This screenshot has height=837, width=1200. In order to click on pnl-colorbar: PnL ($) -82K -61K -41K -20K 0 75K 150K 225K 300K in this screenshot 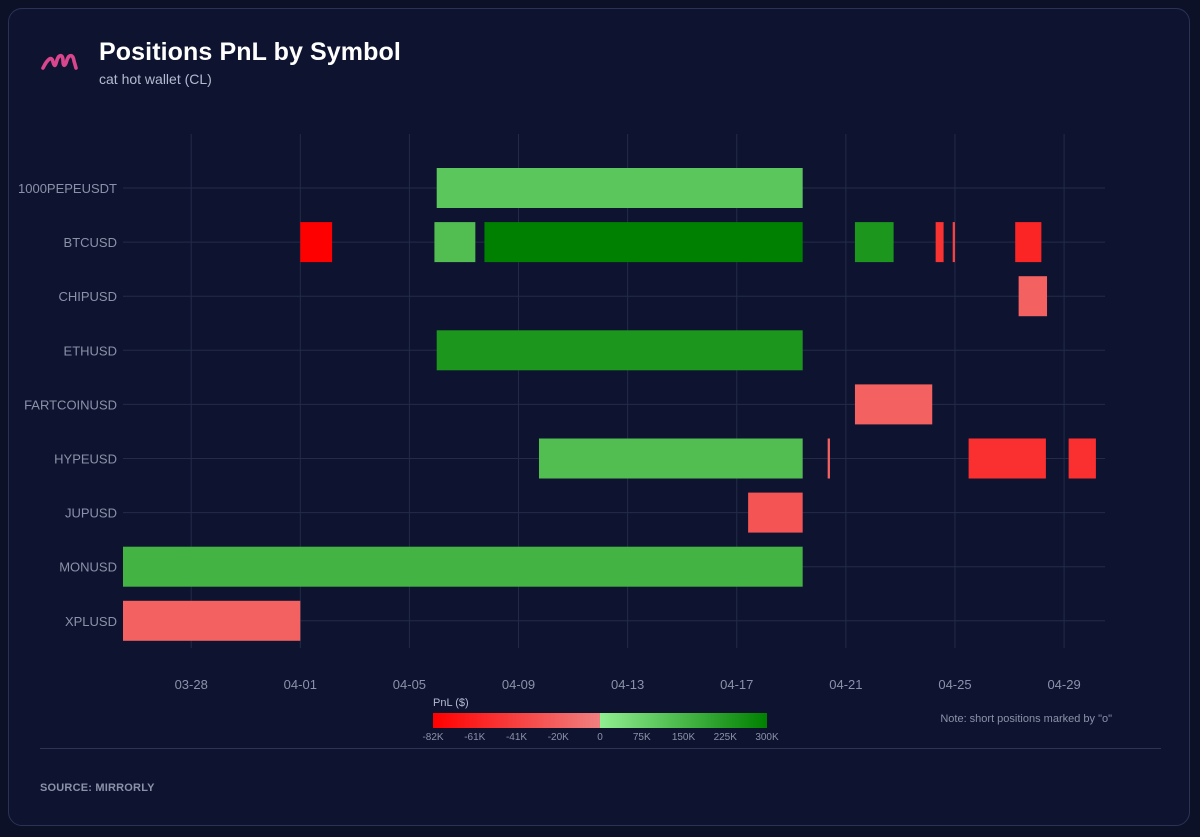, I will do `click(600, 720)`.